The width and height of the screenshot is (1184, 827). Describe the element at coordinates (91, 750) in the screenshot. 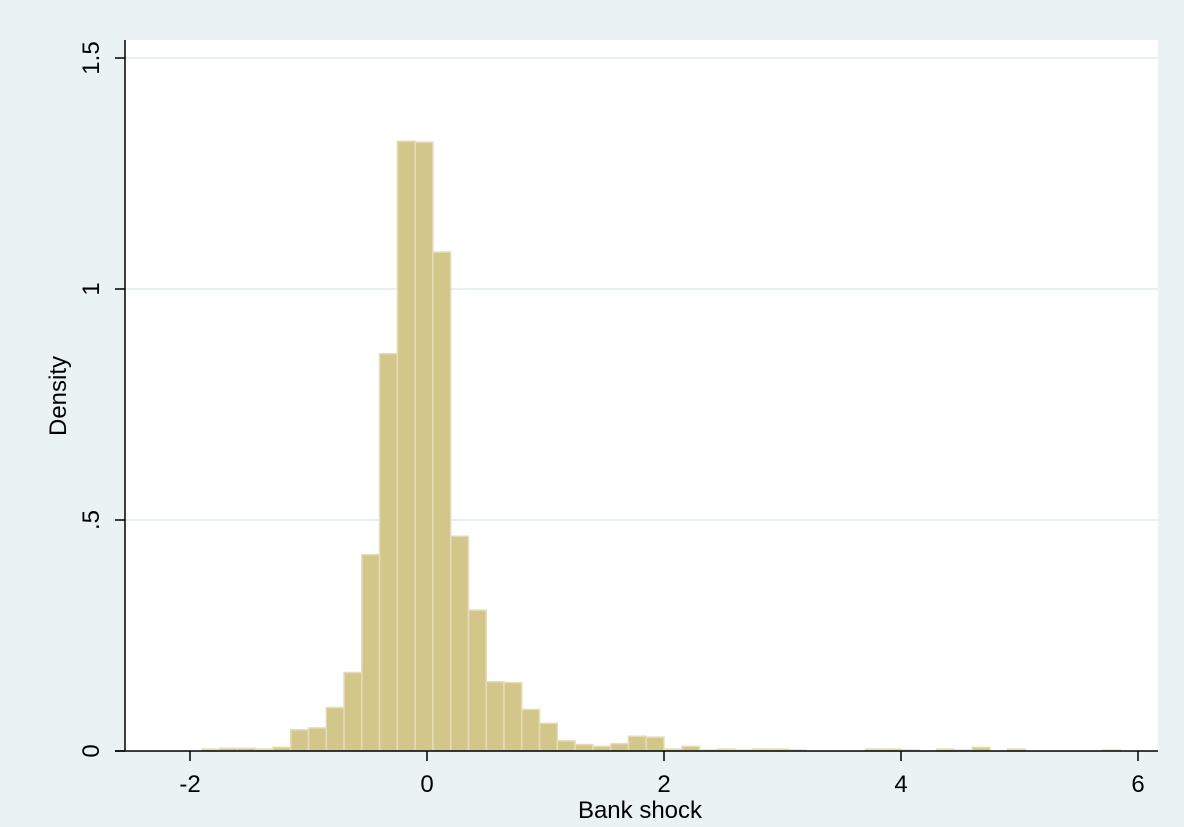

I see `y-tick-label: 0` at that location.